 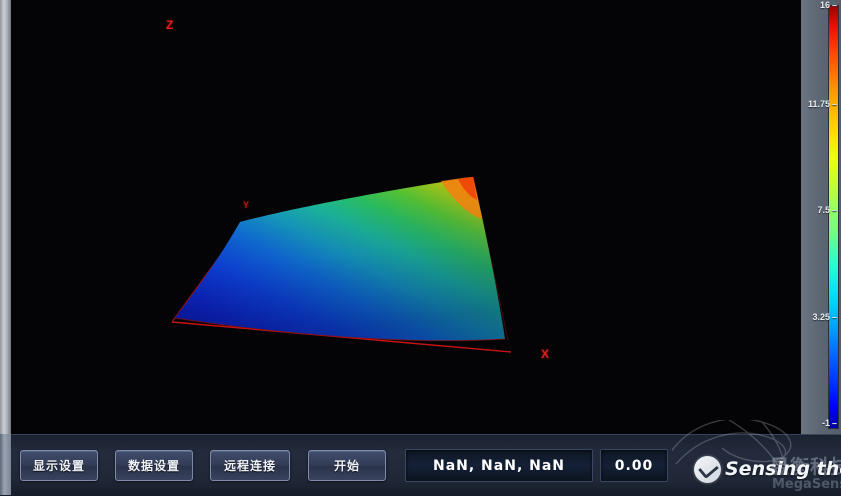 I want to click on coordinate-readout-field: NaN, NaN, NaN, so click(x=499, y=465).